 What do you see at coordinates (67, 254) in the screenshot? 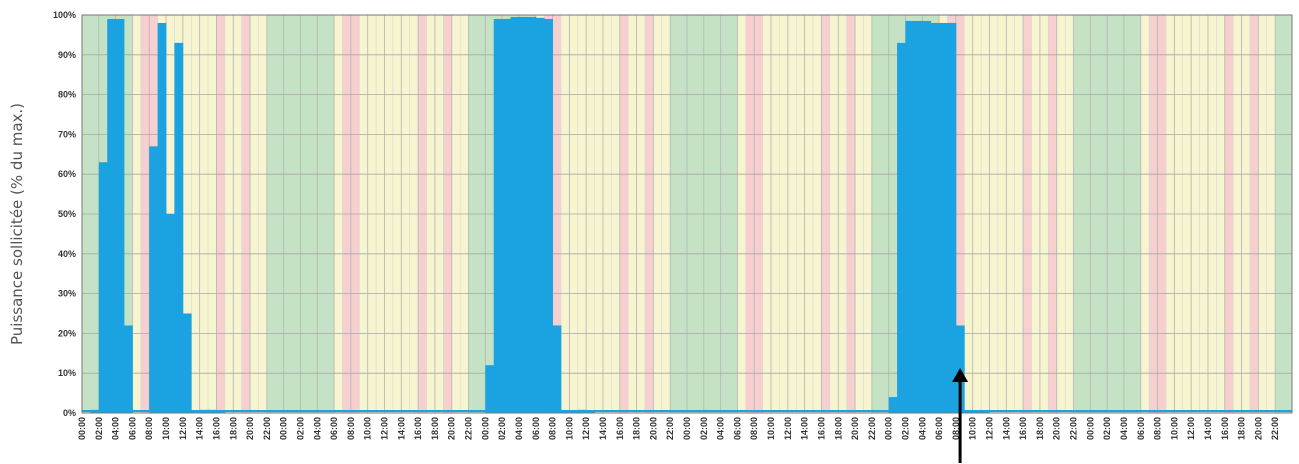
I see `y-tick-label: 40%` at bounding box center [67, 254].